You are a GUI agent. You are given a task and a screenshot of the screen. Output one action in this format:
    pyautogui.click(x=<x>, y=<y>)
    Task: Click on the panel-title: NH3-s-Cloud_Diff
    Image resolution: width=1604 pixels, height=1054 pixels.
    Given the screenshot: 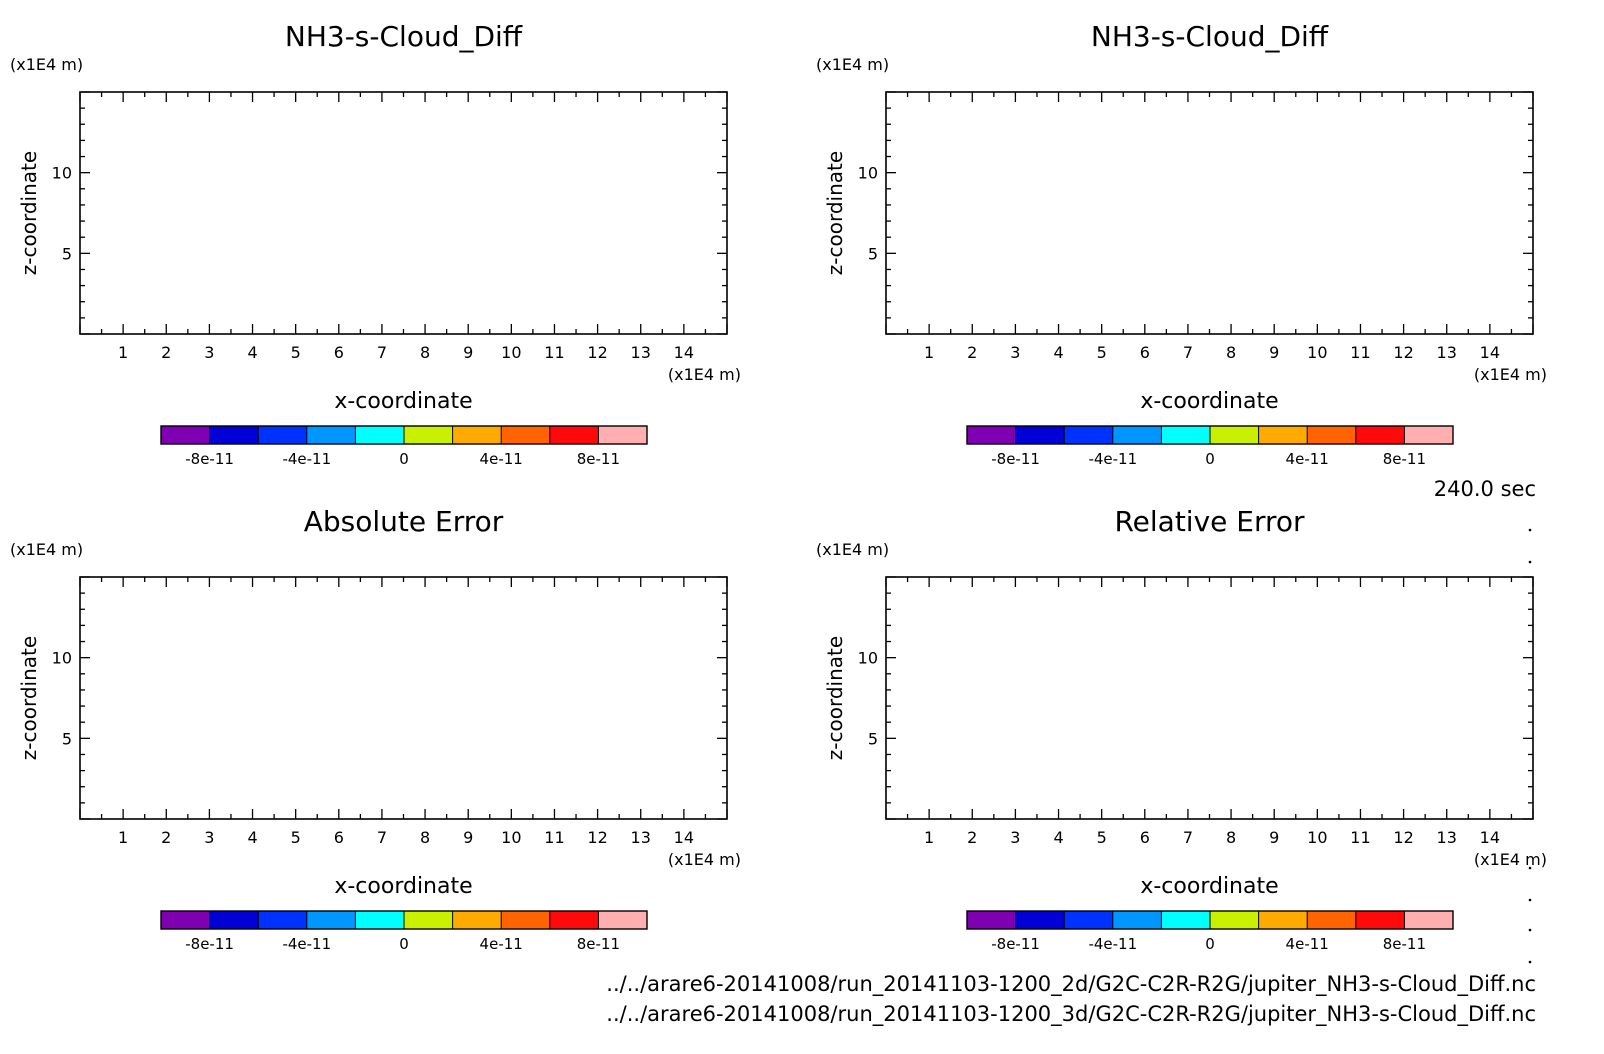 What is the action you would take?
    pyautogui.click(x=1210, y=36)
    